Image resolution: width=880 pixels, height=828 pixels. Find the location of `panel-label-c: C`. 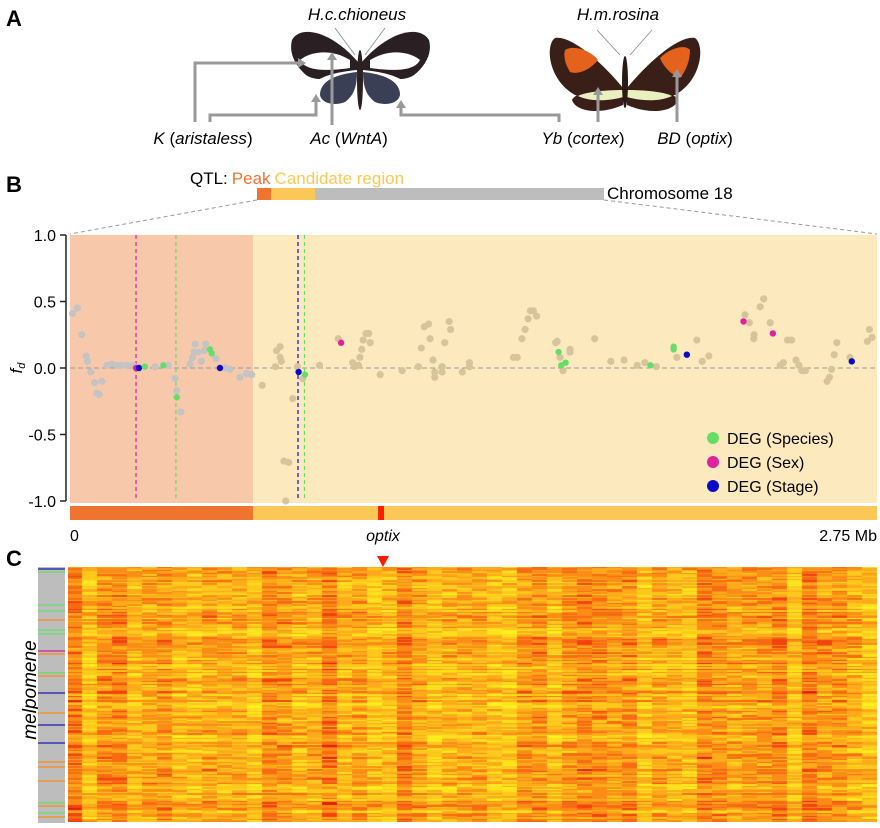

panel-label-c: C is located at coordinates (14, 558).